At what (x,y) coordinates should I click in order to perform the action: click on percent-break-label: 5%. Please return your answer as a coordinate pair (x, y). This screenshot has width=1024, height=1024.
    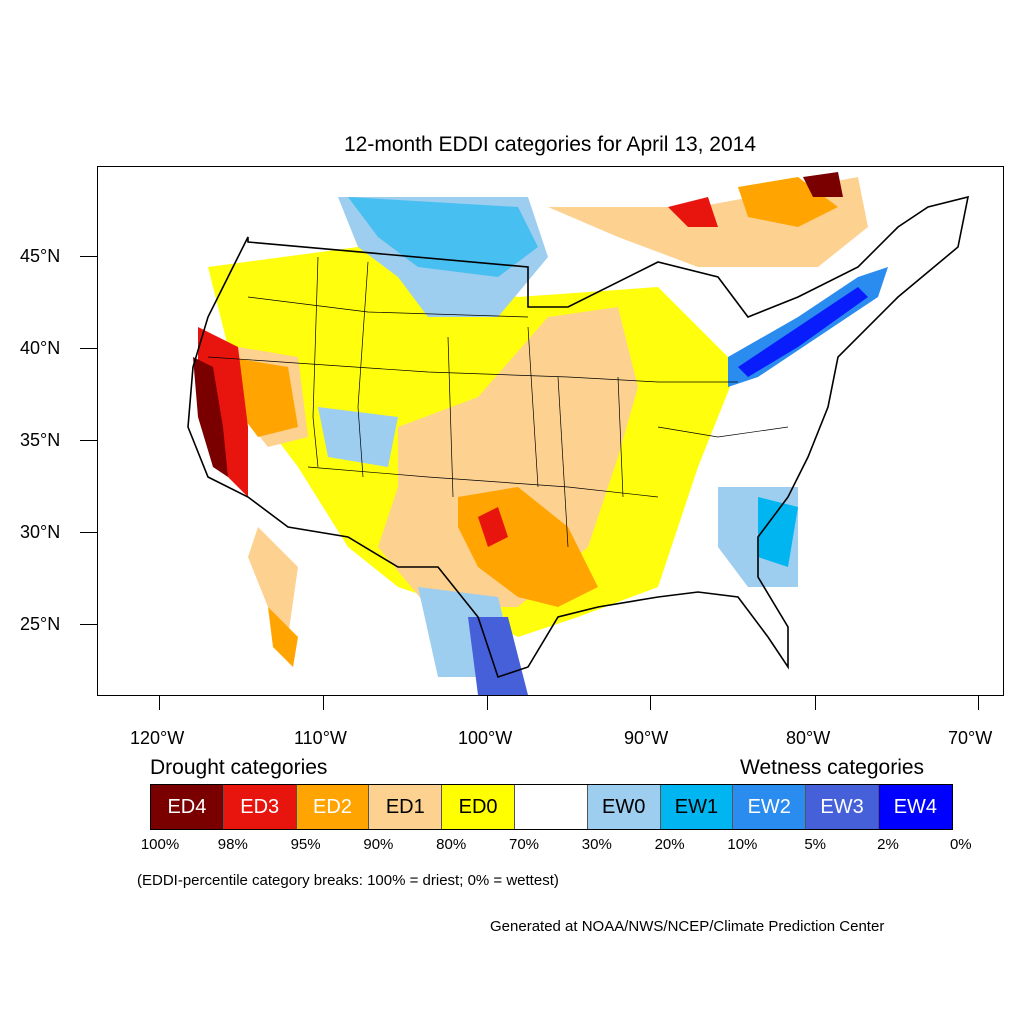
    Looking at the image, I should click on (815, 844).